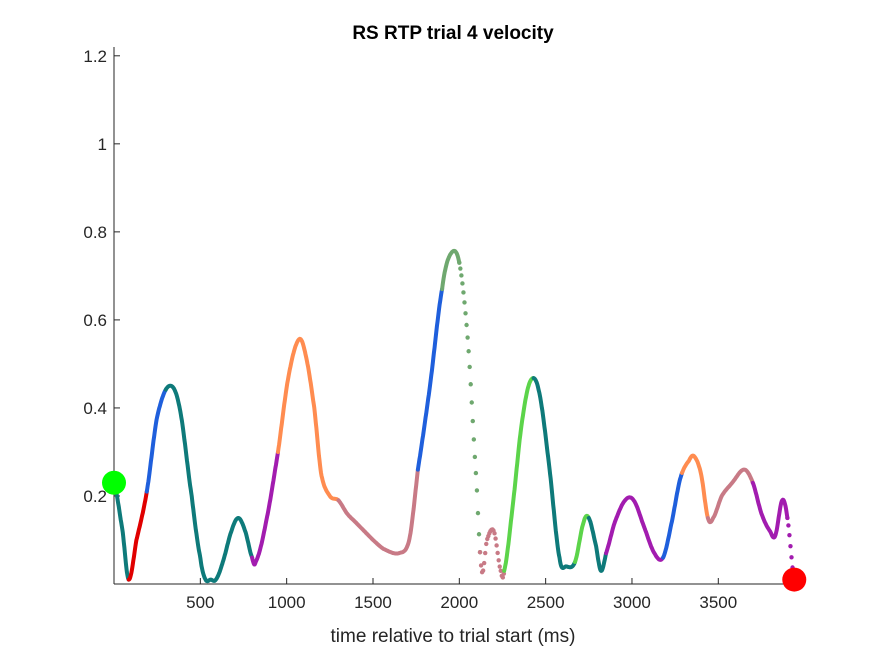  I want to click on x-tick-label: 3500, so click(718, 602).